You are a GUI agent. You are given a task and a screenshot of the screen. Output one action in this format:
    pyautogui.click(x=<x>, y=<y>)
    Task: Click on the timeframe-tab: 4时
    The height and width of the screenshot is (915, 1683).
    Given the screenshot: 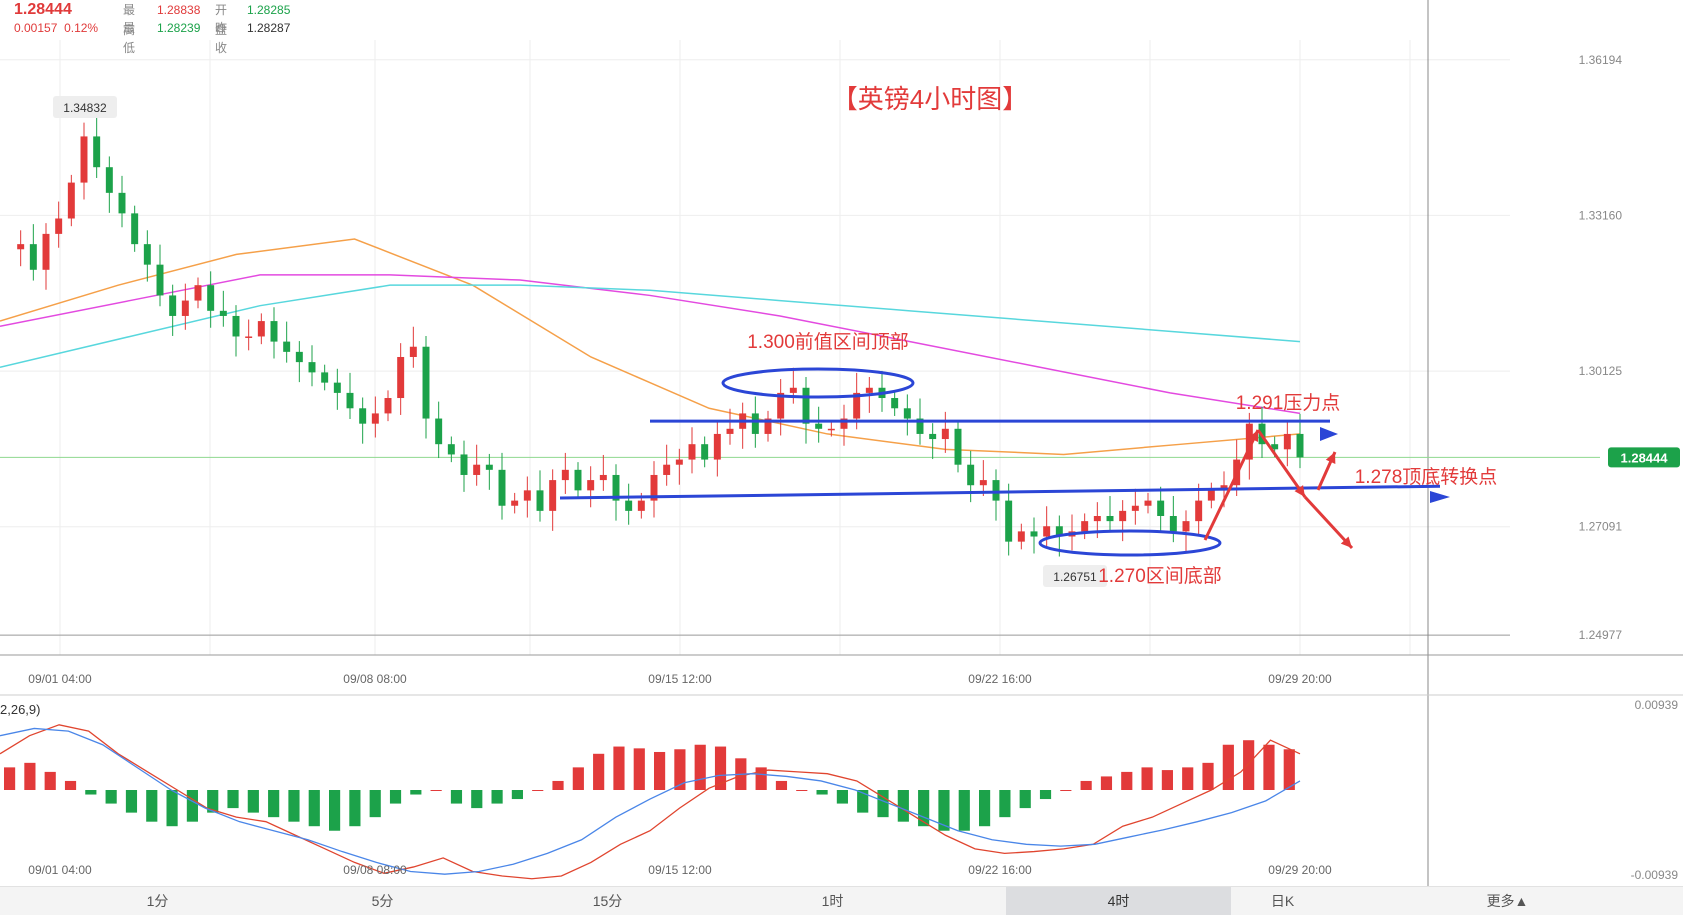 What is the action you would take?
    pyautogui.click(x=1118, y=901)
    